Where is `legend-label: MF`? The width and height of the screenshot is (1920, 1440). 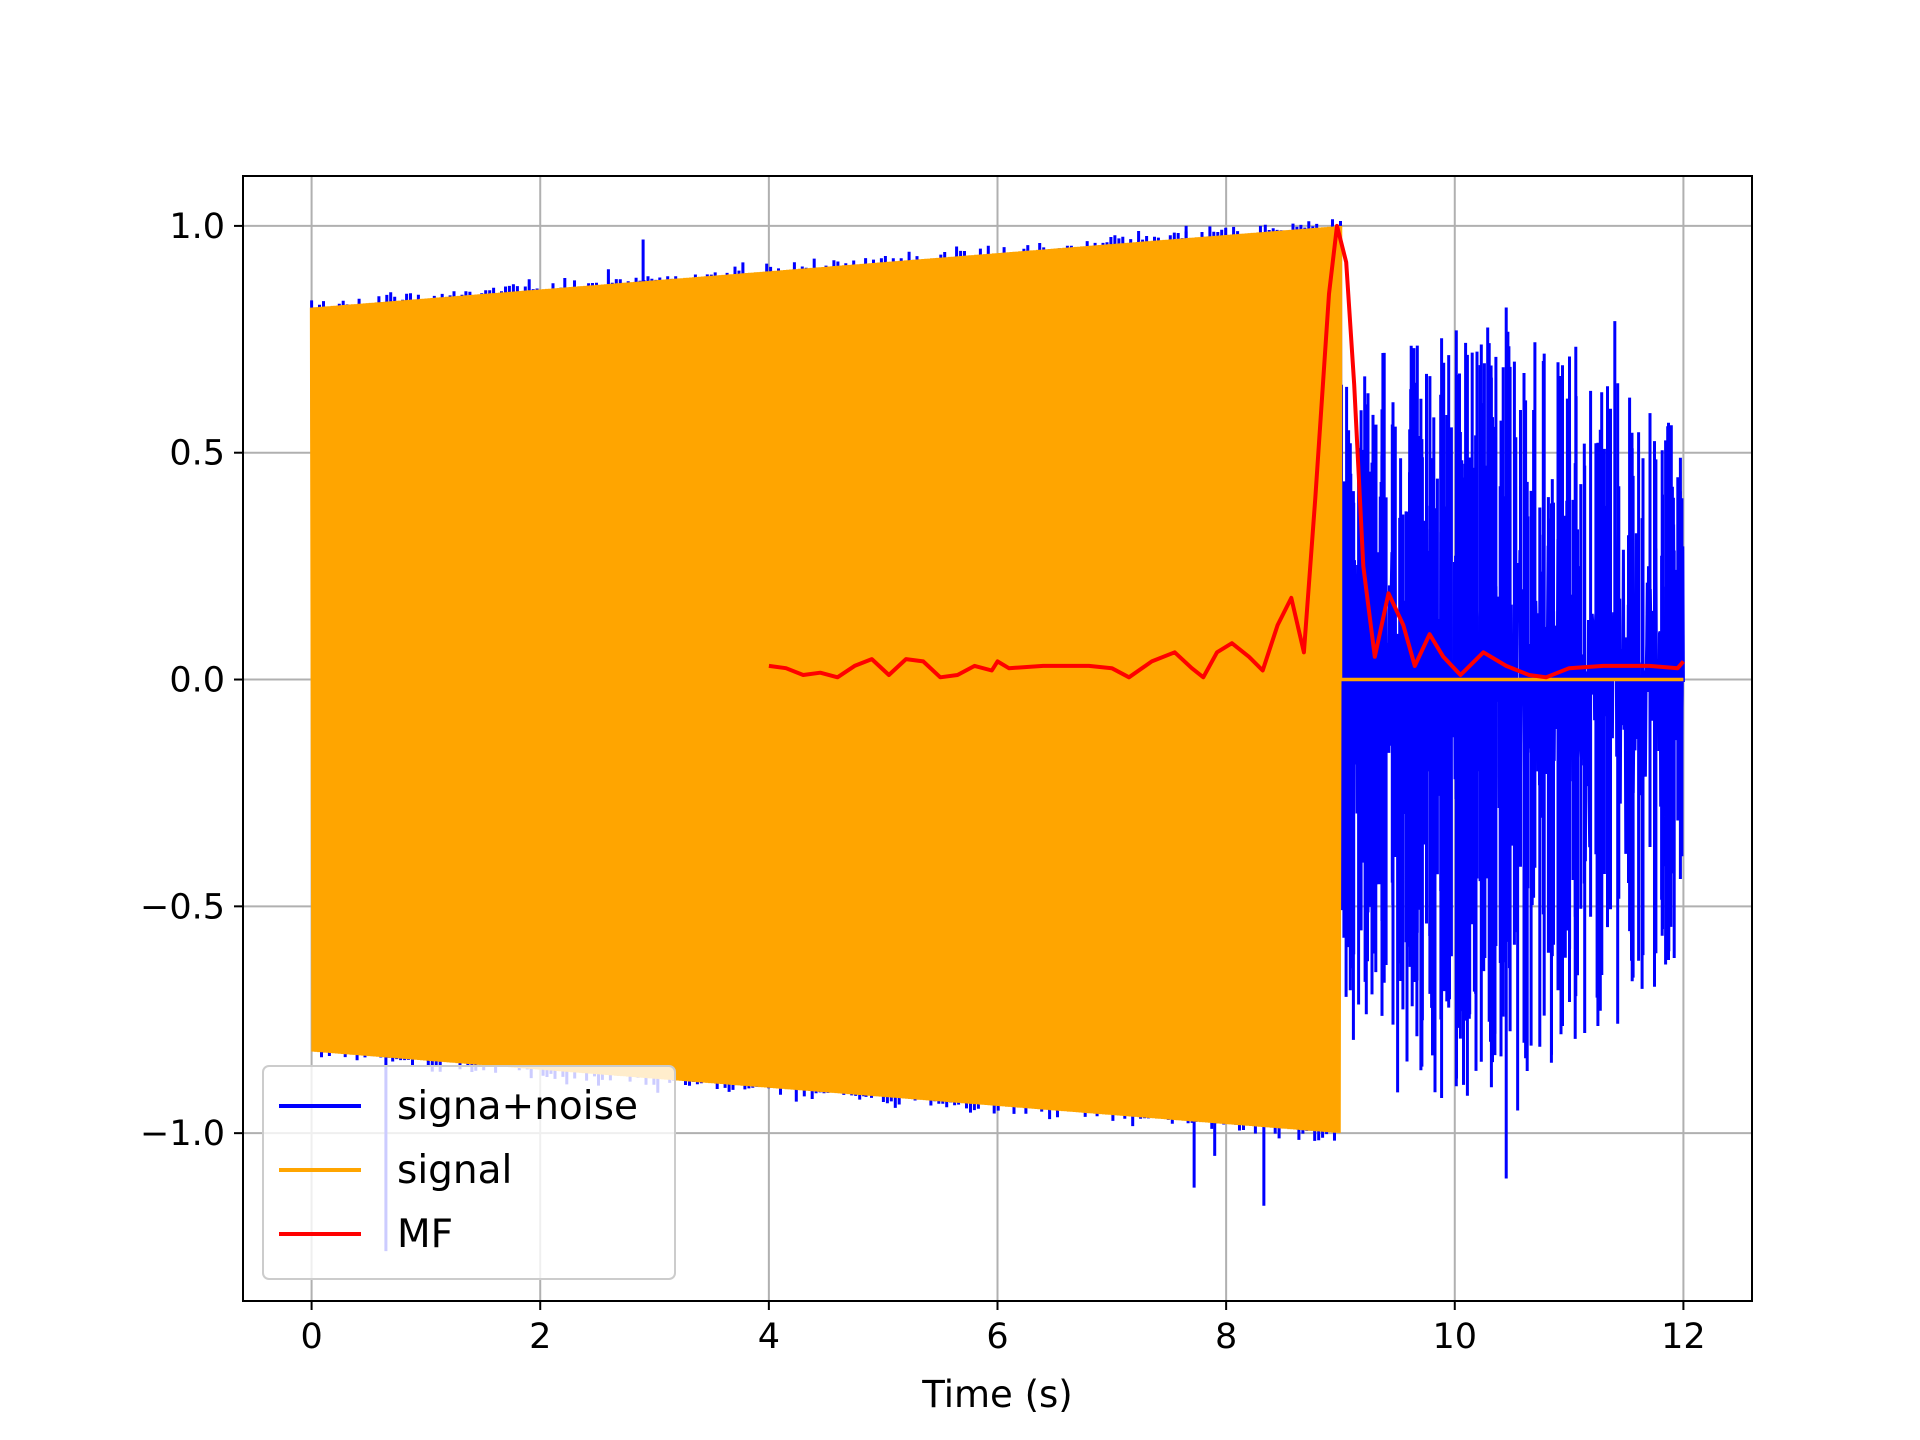
legend-label: MF is located at coordinates (425, 1234).